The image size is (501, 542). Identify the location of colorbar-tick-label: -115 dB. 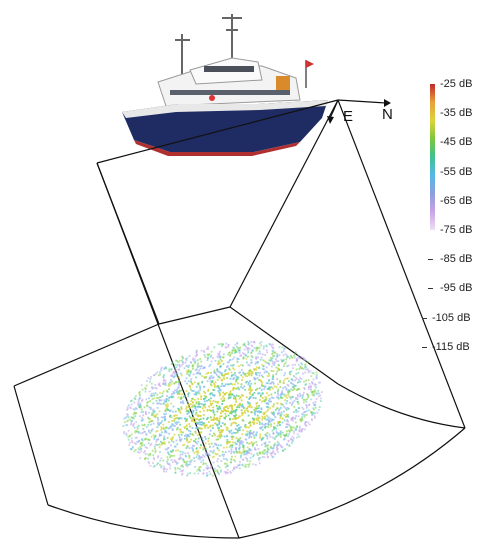
(451, 346).